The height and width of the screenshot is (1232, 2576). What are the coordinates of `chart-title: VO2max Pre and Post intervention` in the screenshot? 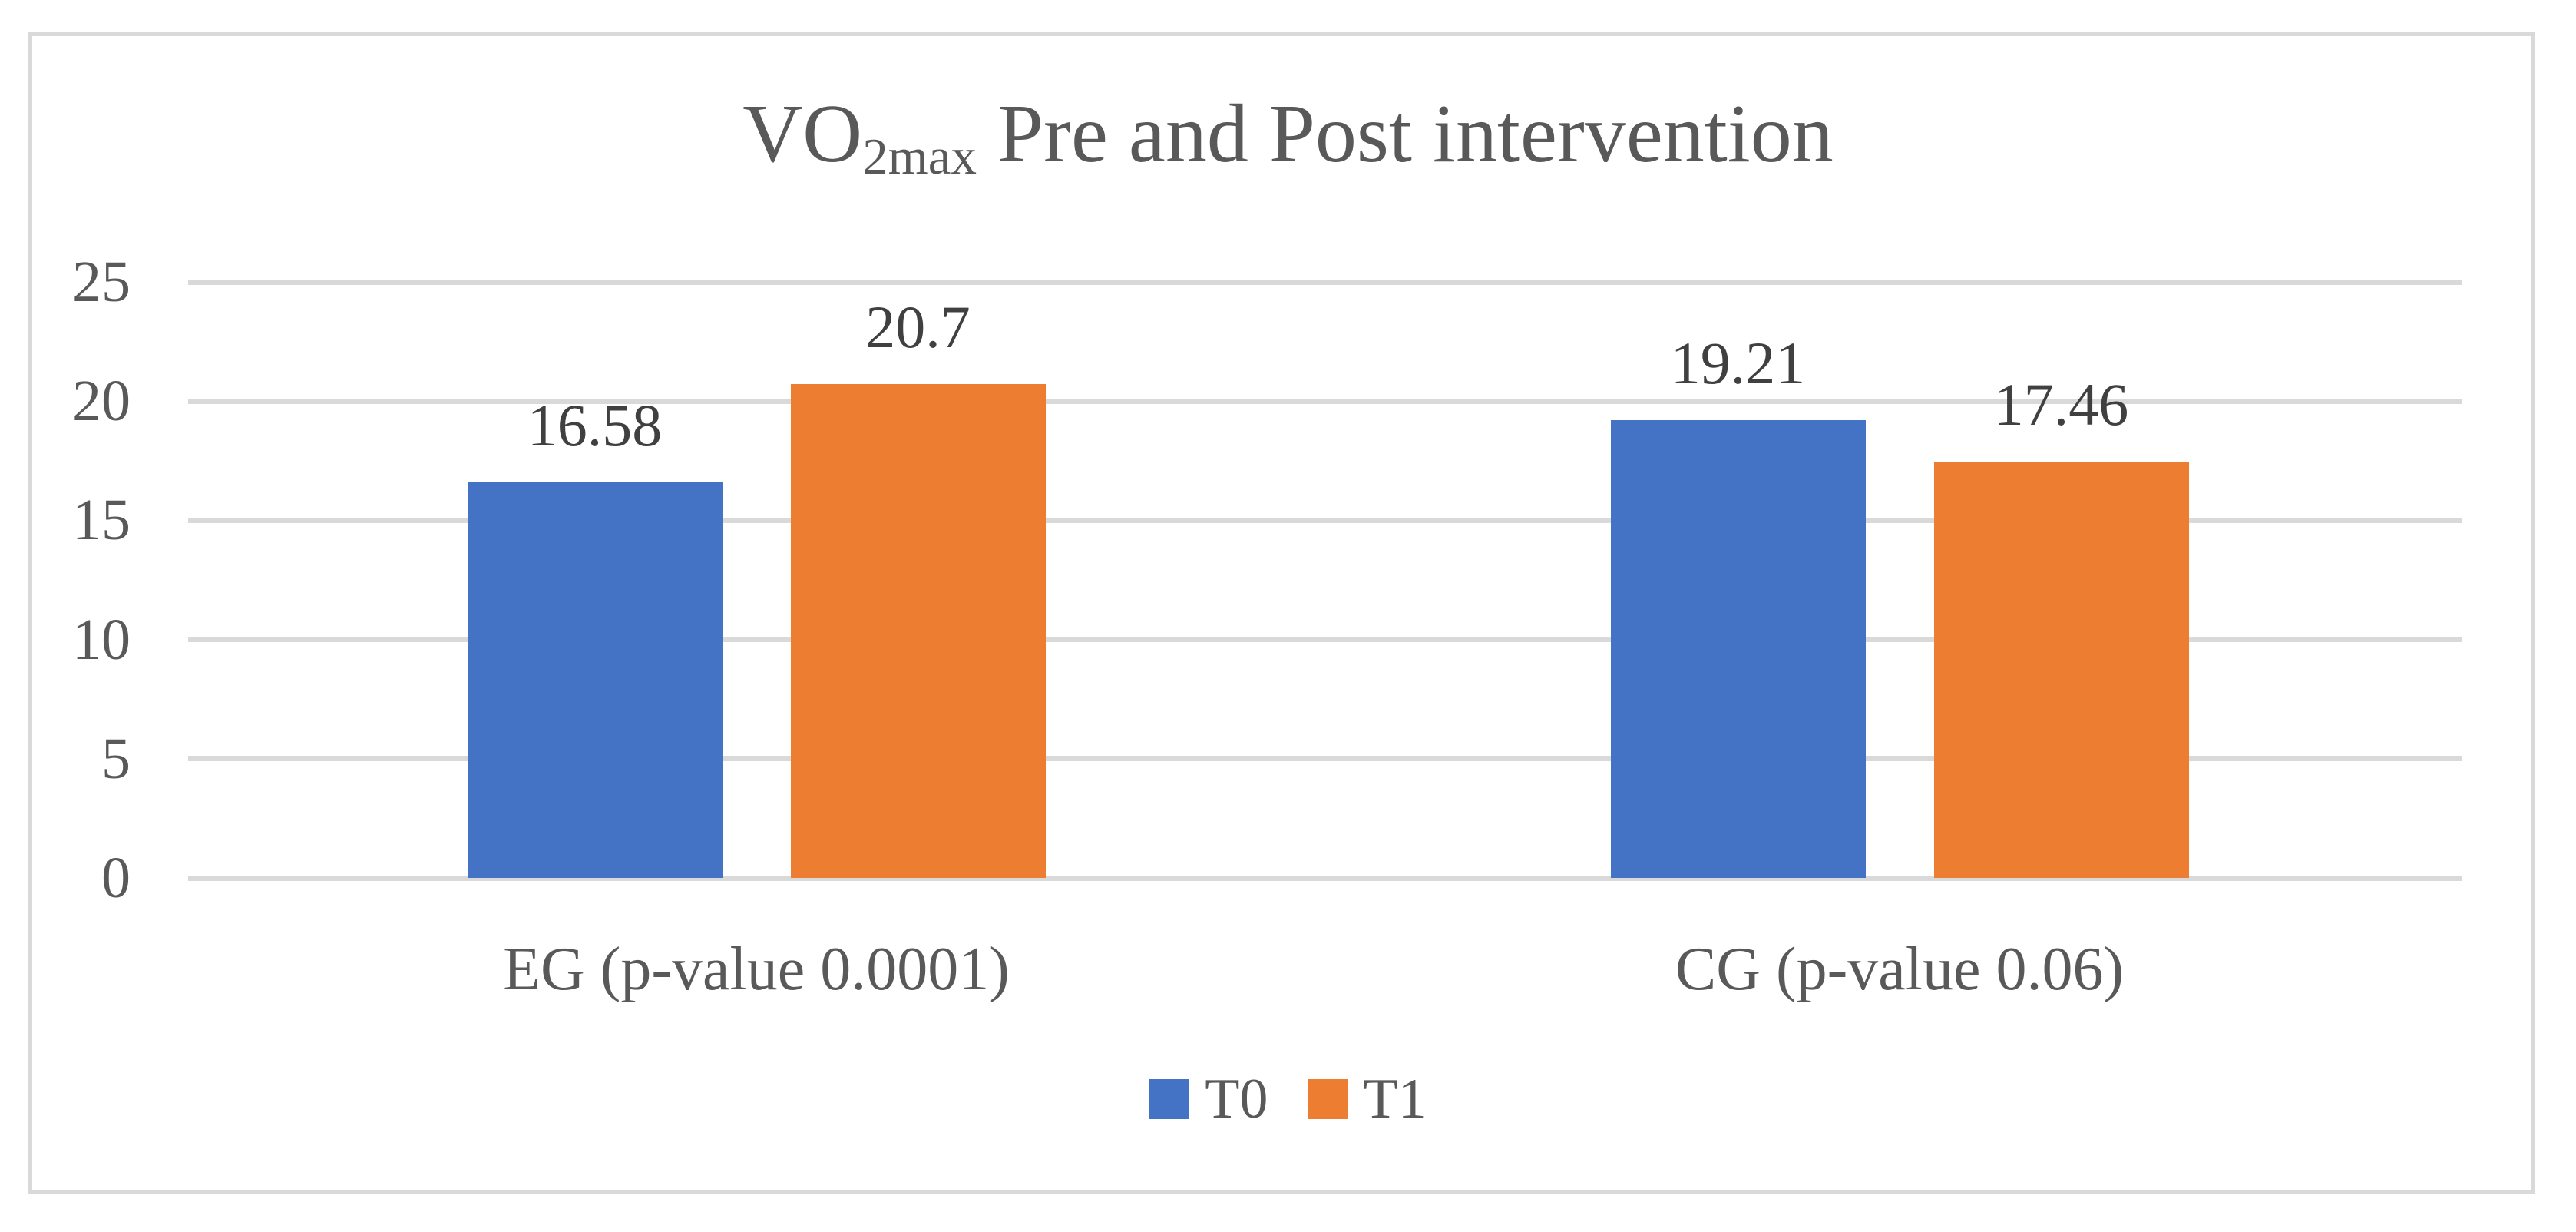 It's located at (1288, 135).